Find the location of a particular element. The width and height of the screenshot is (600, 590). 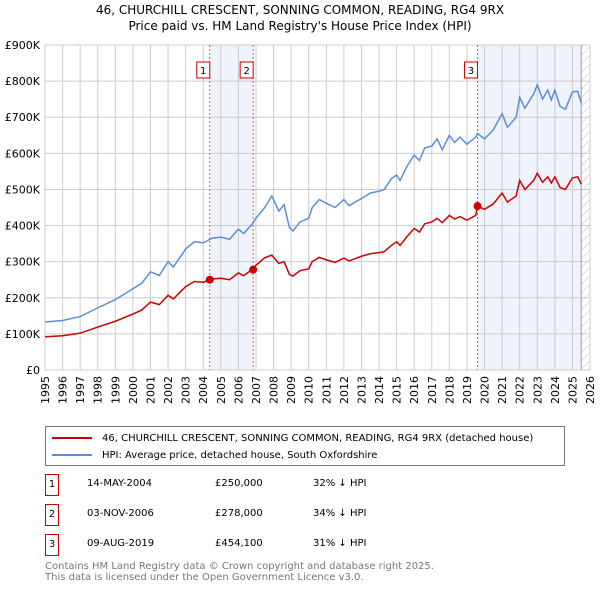

sale-row: 2 03-NOV-2006 £278,000 34% ↓ HPI is located at coordinates (245, 515).